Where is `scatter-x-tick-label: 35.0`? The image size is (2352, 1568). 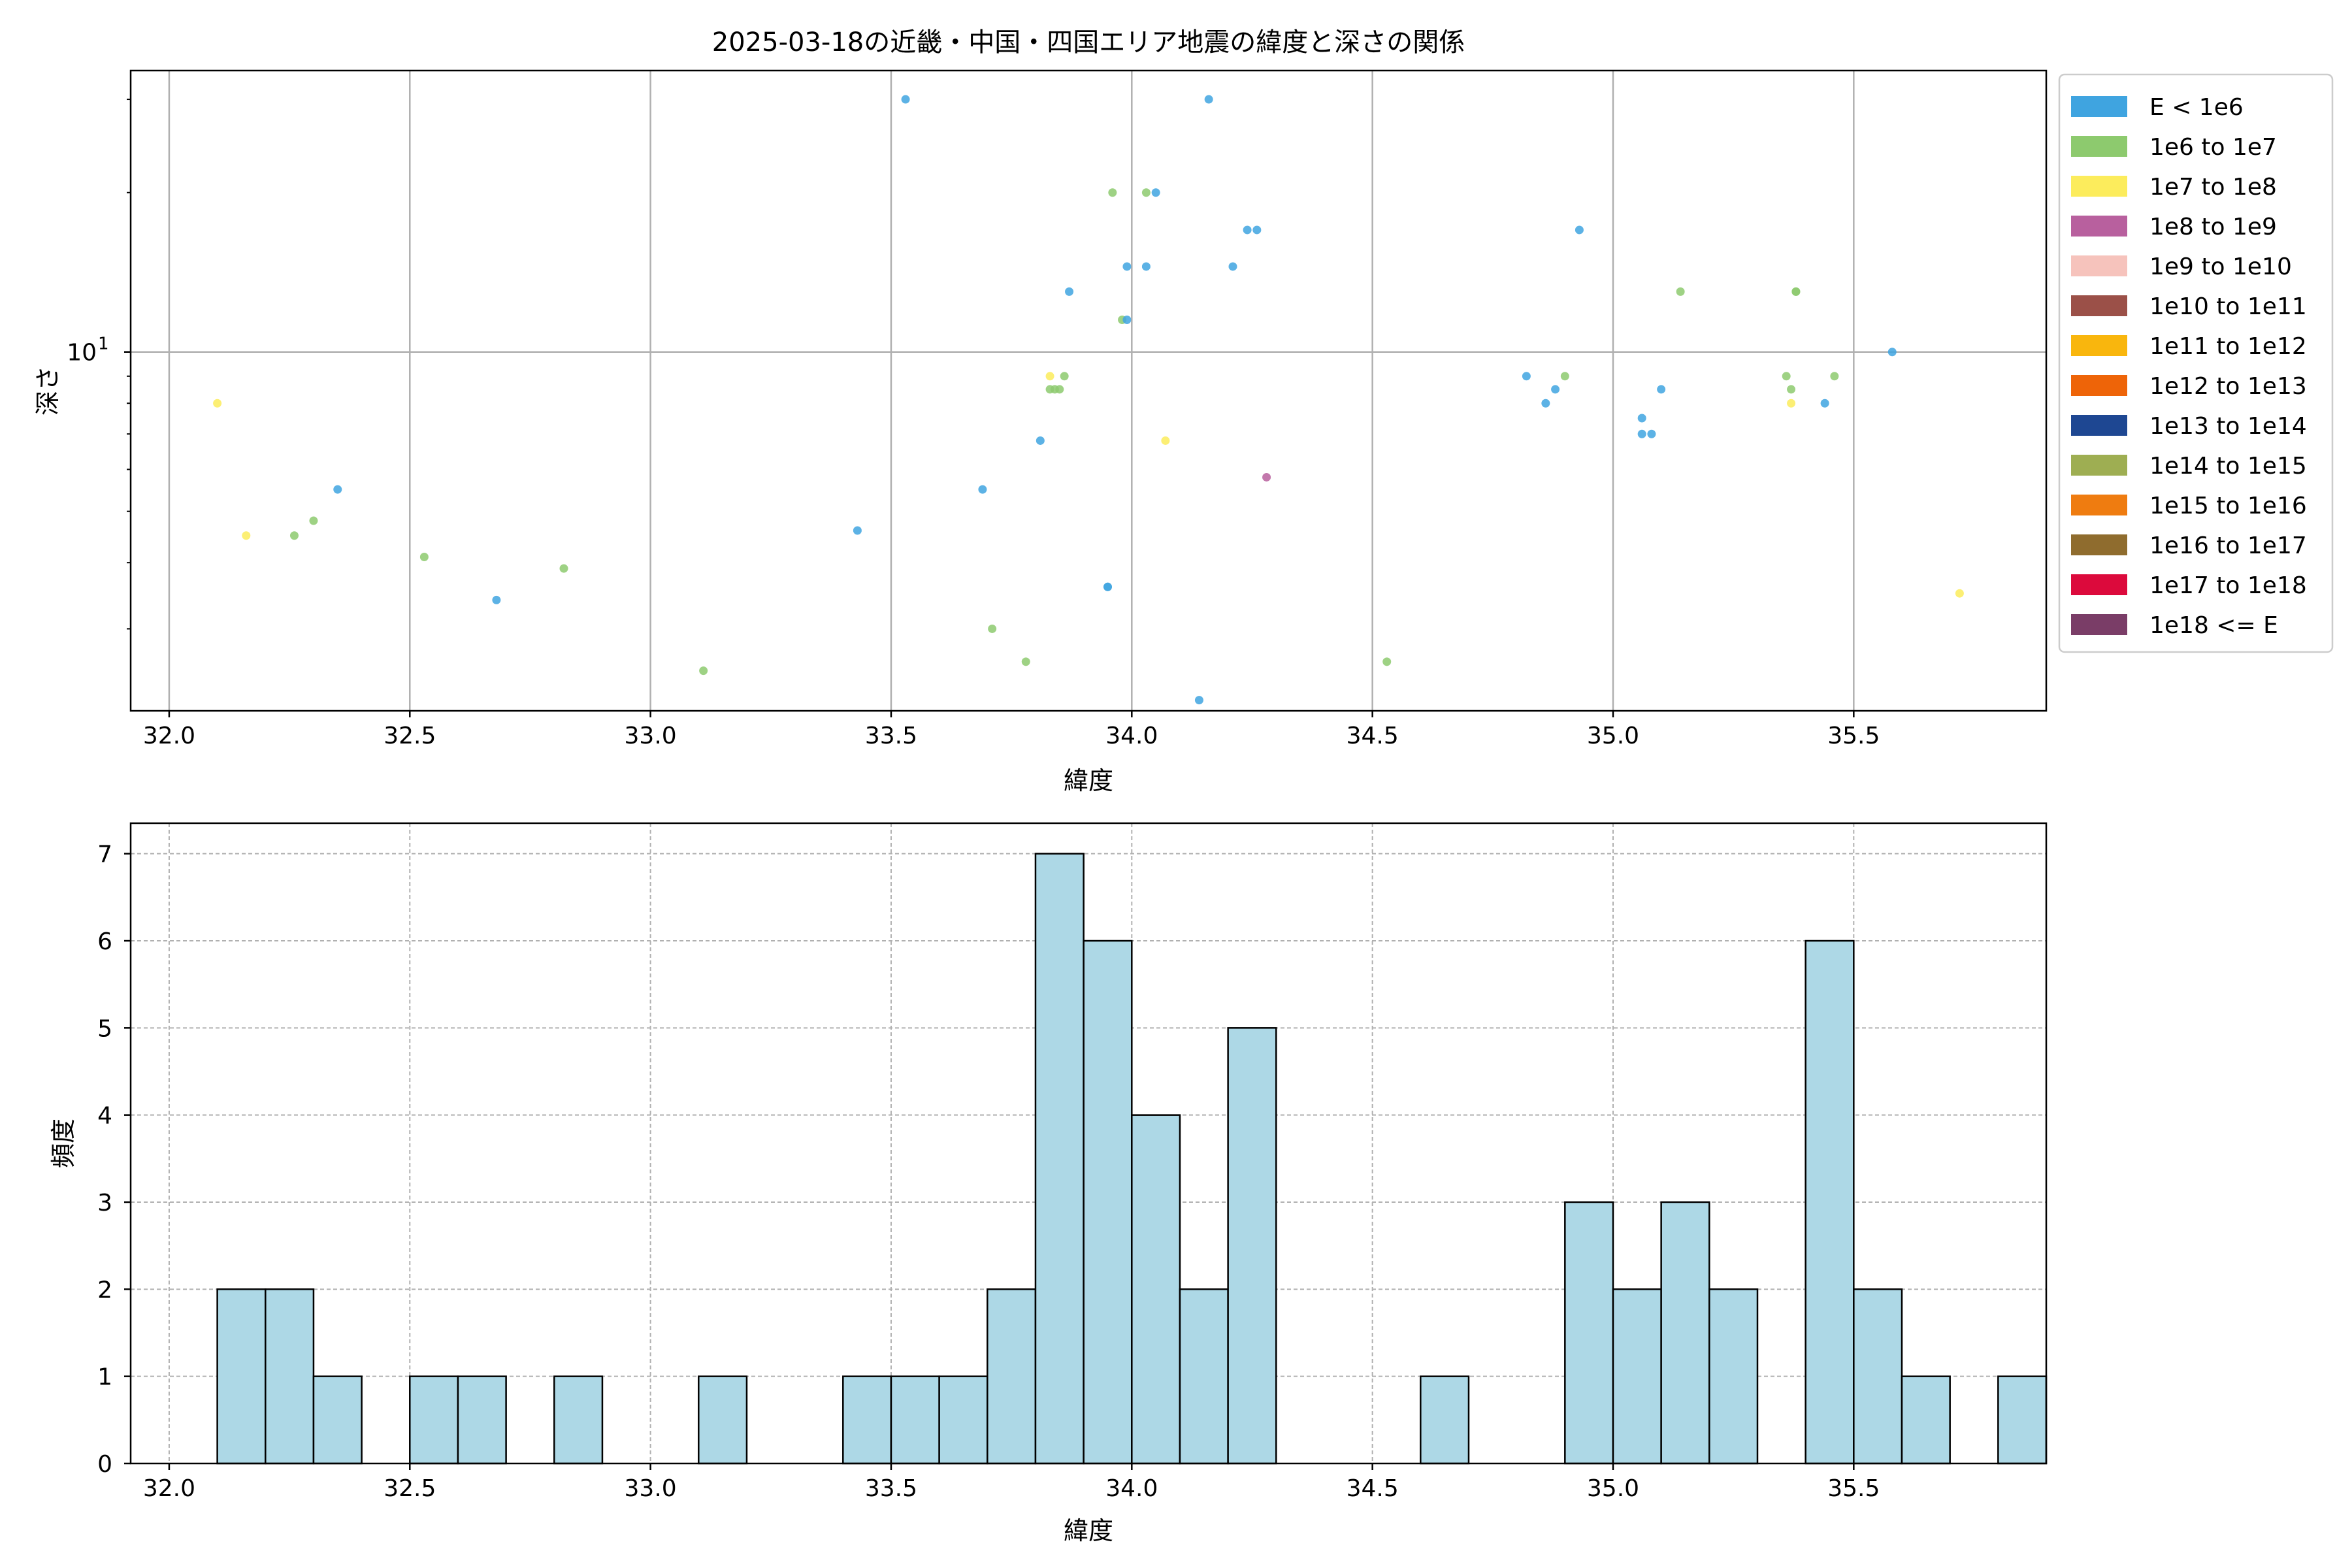
scatter-x-tick-label: 35.0 is located at coordinates (1613, 736).